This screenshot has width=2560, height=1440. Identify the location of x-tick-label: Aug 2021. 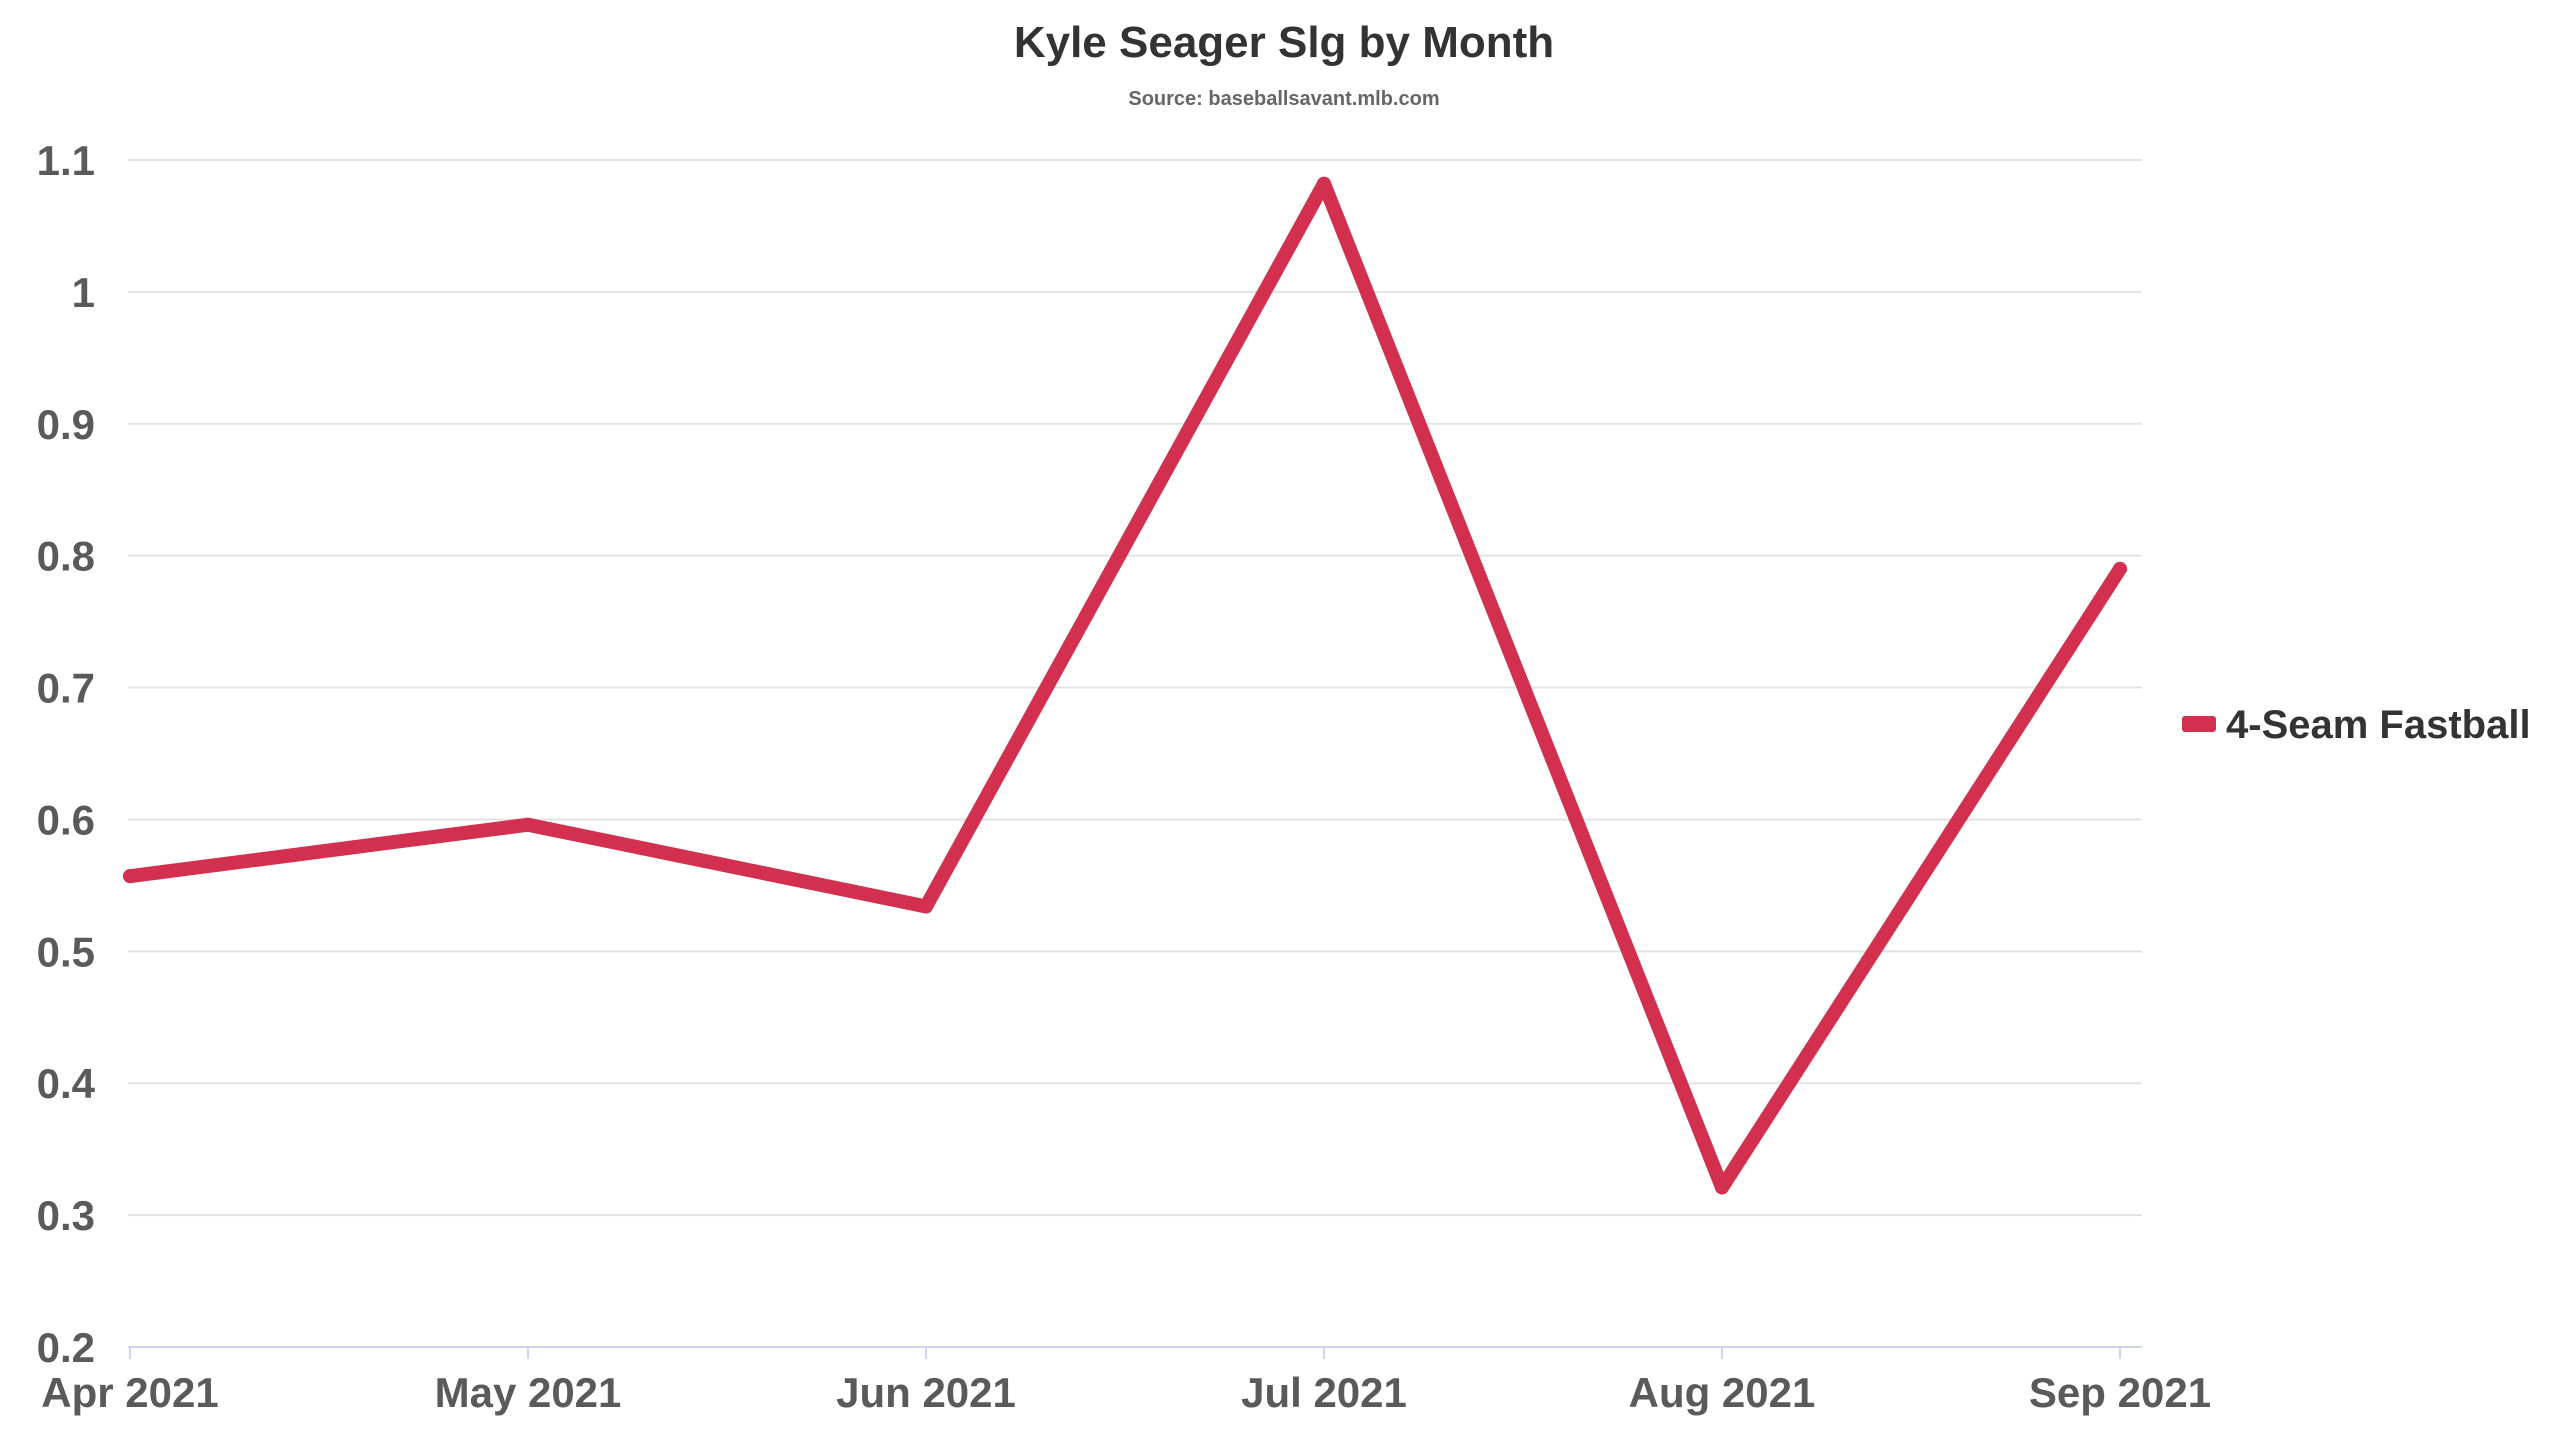
(1722, 1392).